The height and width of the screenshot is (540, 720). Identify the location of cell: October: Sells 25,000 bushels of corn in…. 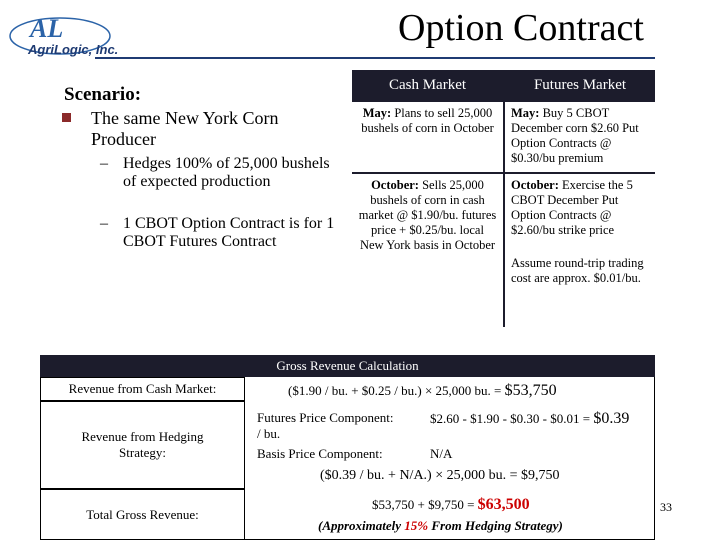
(427, 250).